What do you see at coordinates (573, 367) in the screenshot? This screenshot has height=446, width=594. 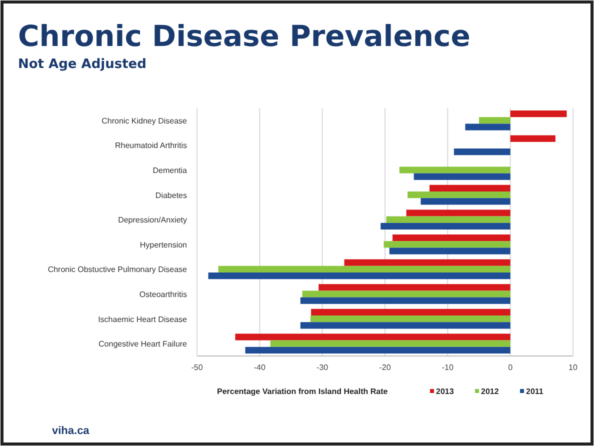 I see `x-tick-label: 10` at bounding box center [573, 367].